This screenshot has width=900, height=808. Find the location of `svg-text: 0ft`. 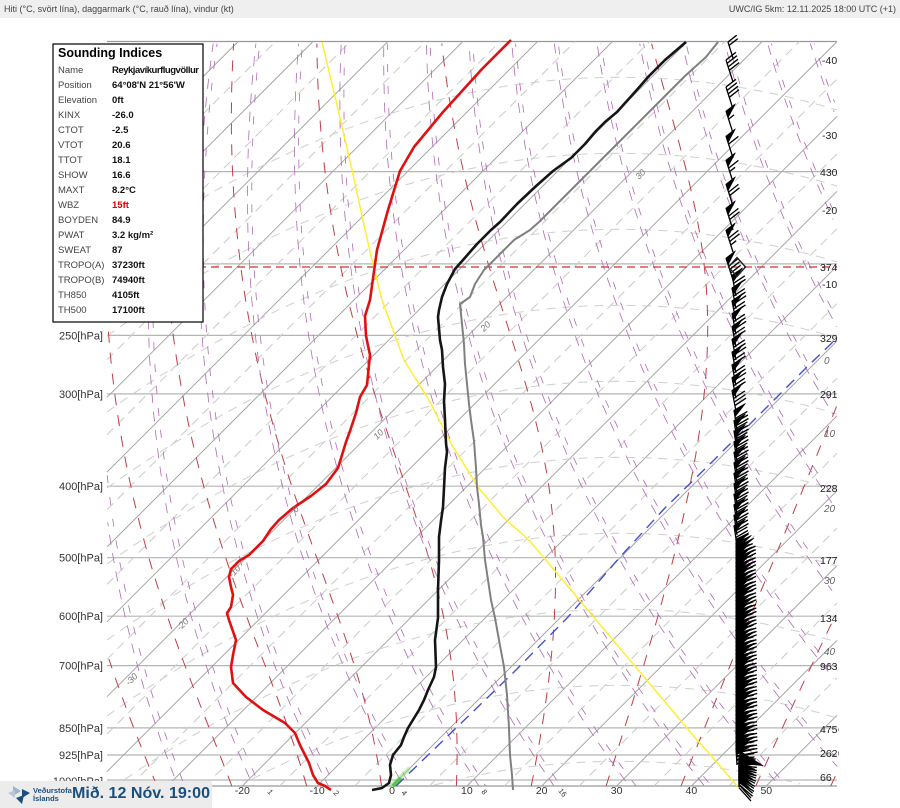

svg-text: 0ft is located at coordinates (118, 100).